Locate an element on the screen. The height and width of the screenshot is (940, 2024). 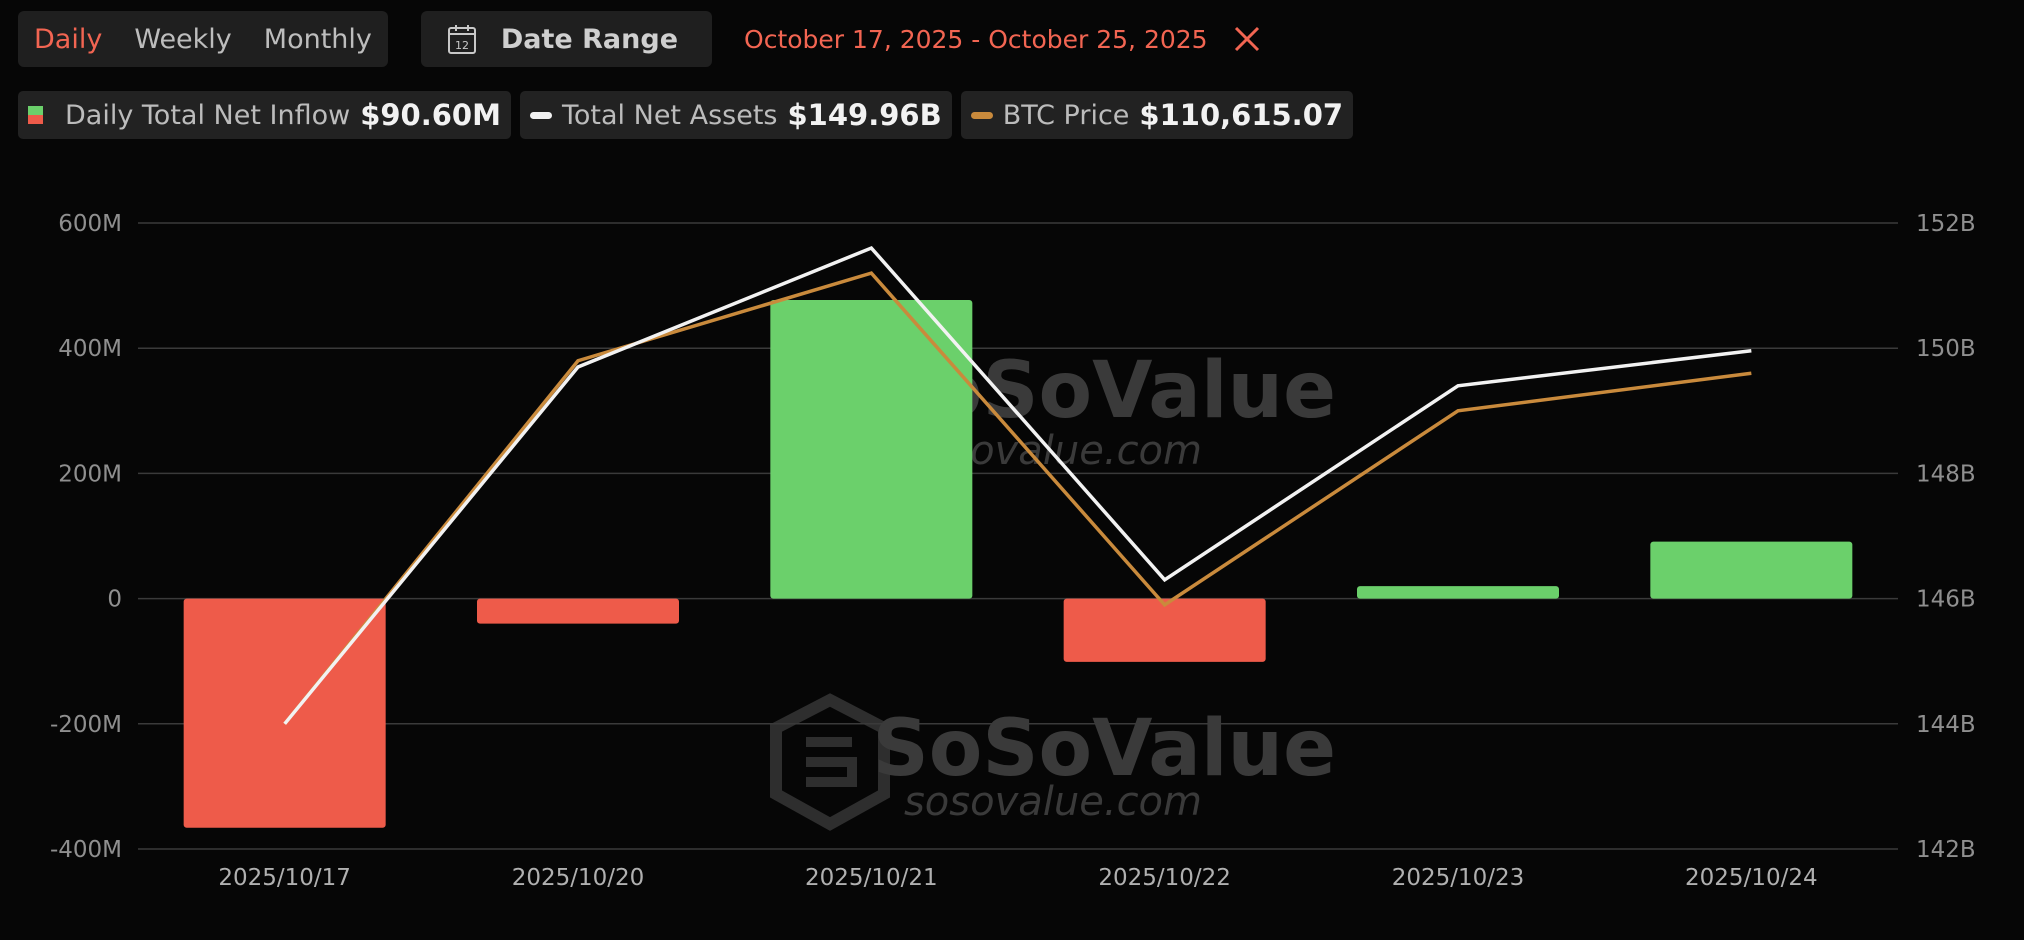
watermark-logo-icon is located at coordinates (830, 762).